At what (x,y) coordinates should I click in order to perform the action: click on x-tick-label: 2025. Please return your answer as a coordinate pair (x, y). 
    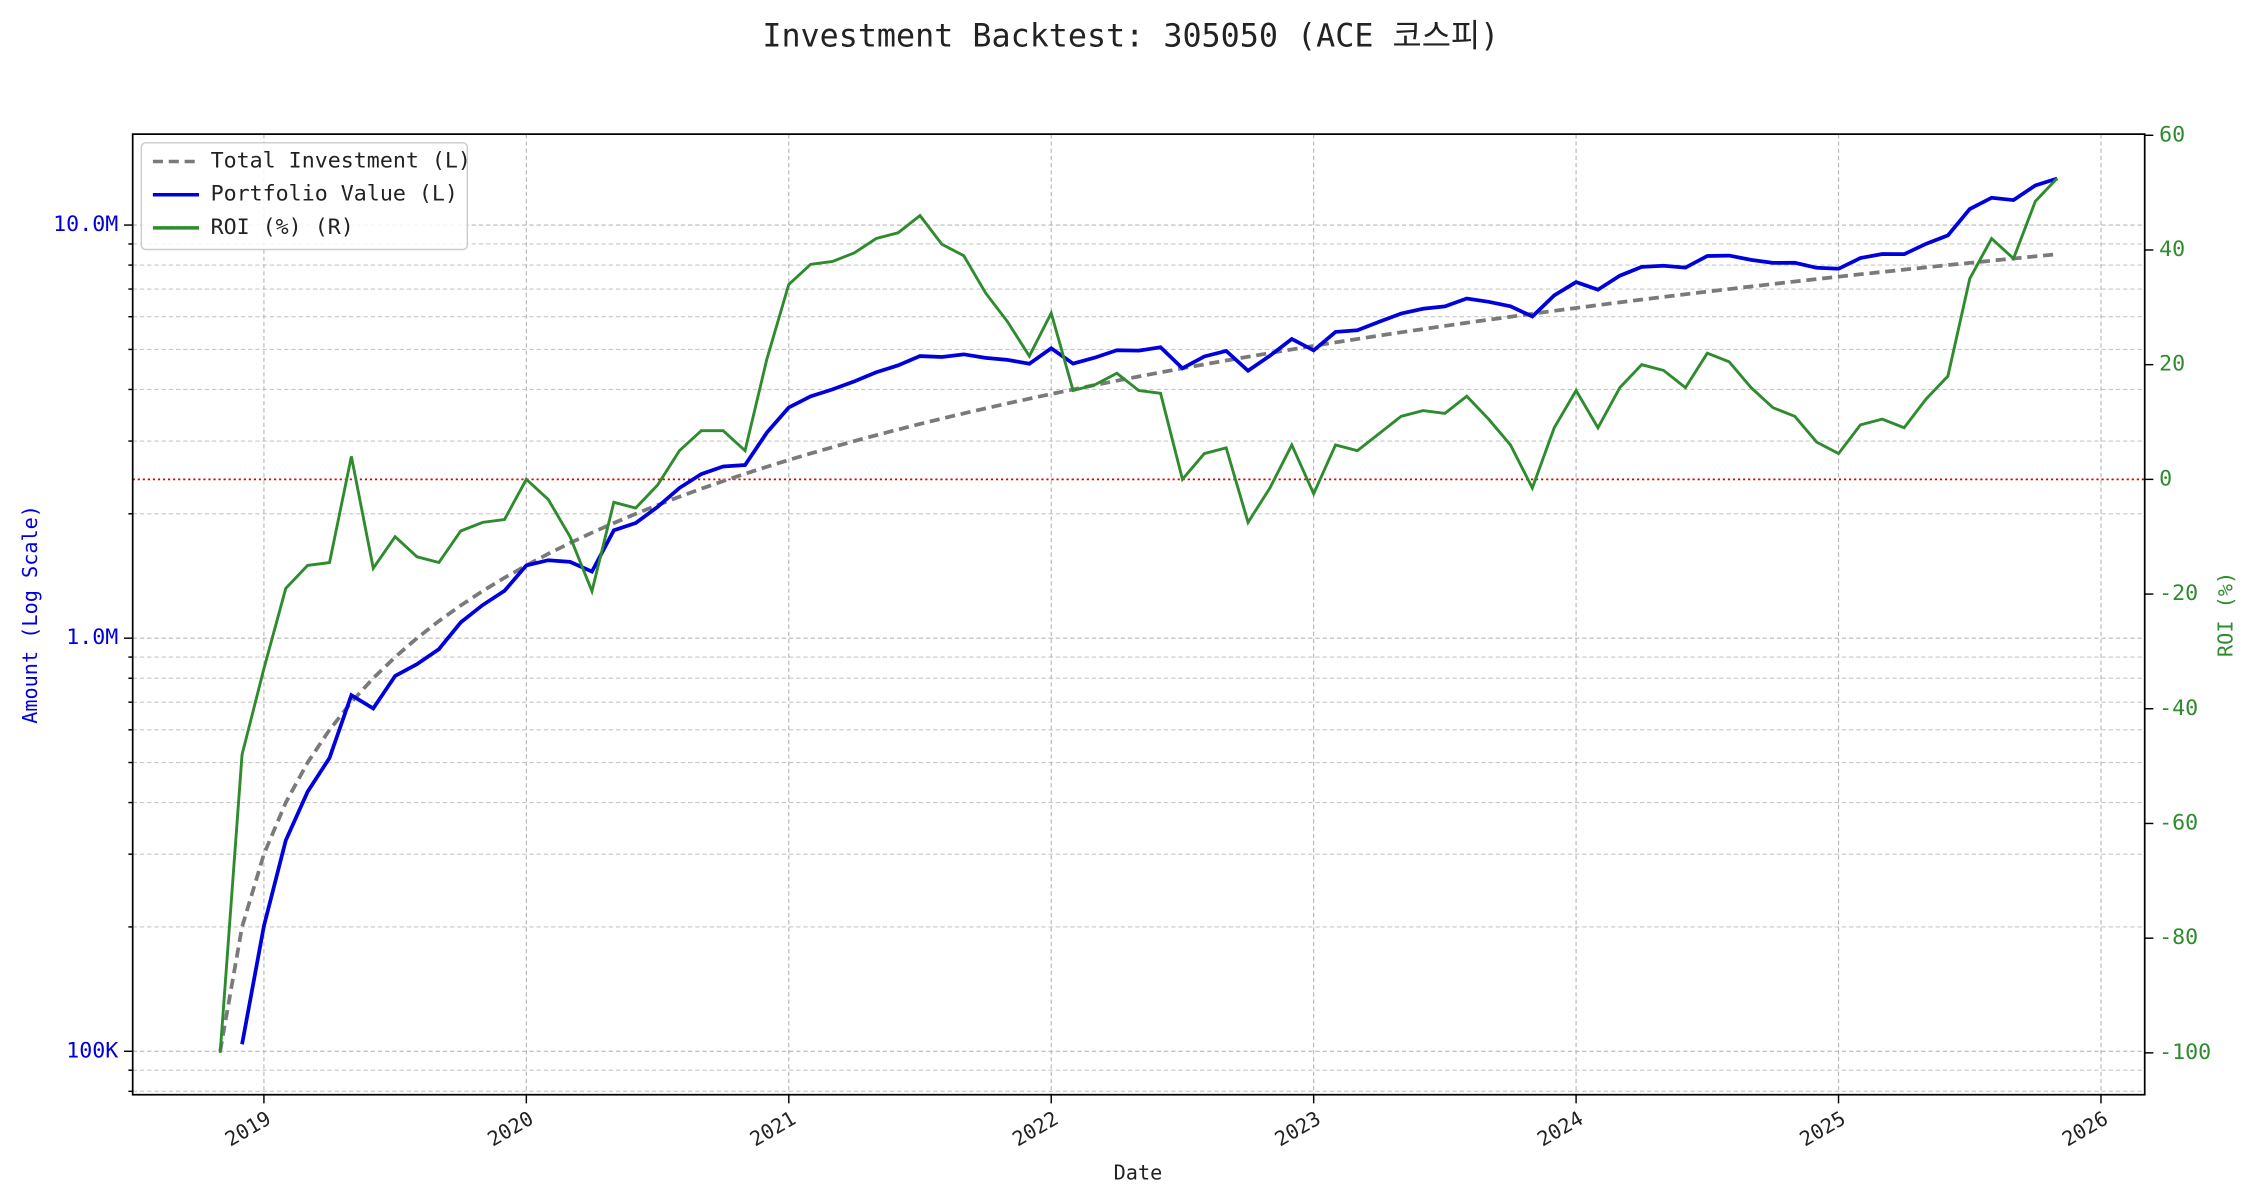
    Looking at the image, I should click on (1822, 1128).